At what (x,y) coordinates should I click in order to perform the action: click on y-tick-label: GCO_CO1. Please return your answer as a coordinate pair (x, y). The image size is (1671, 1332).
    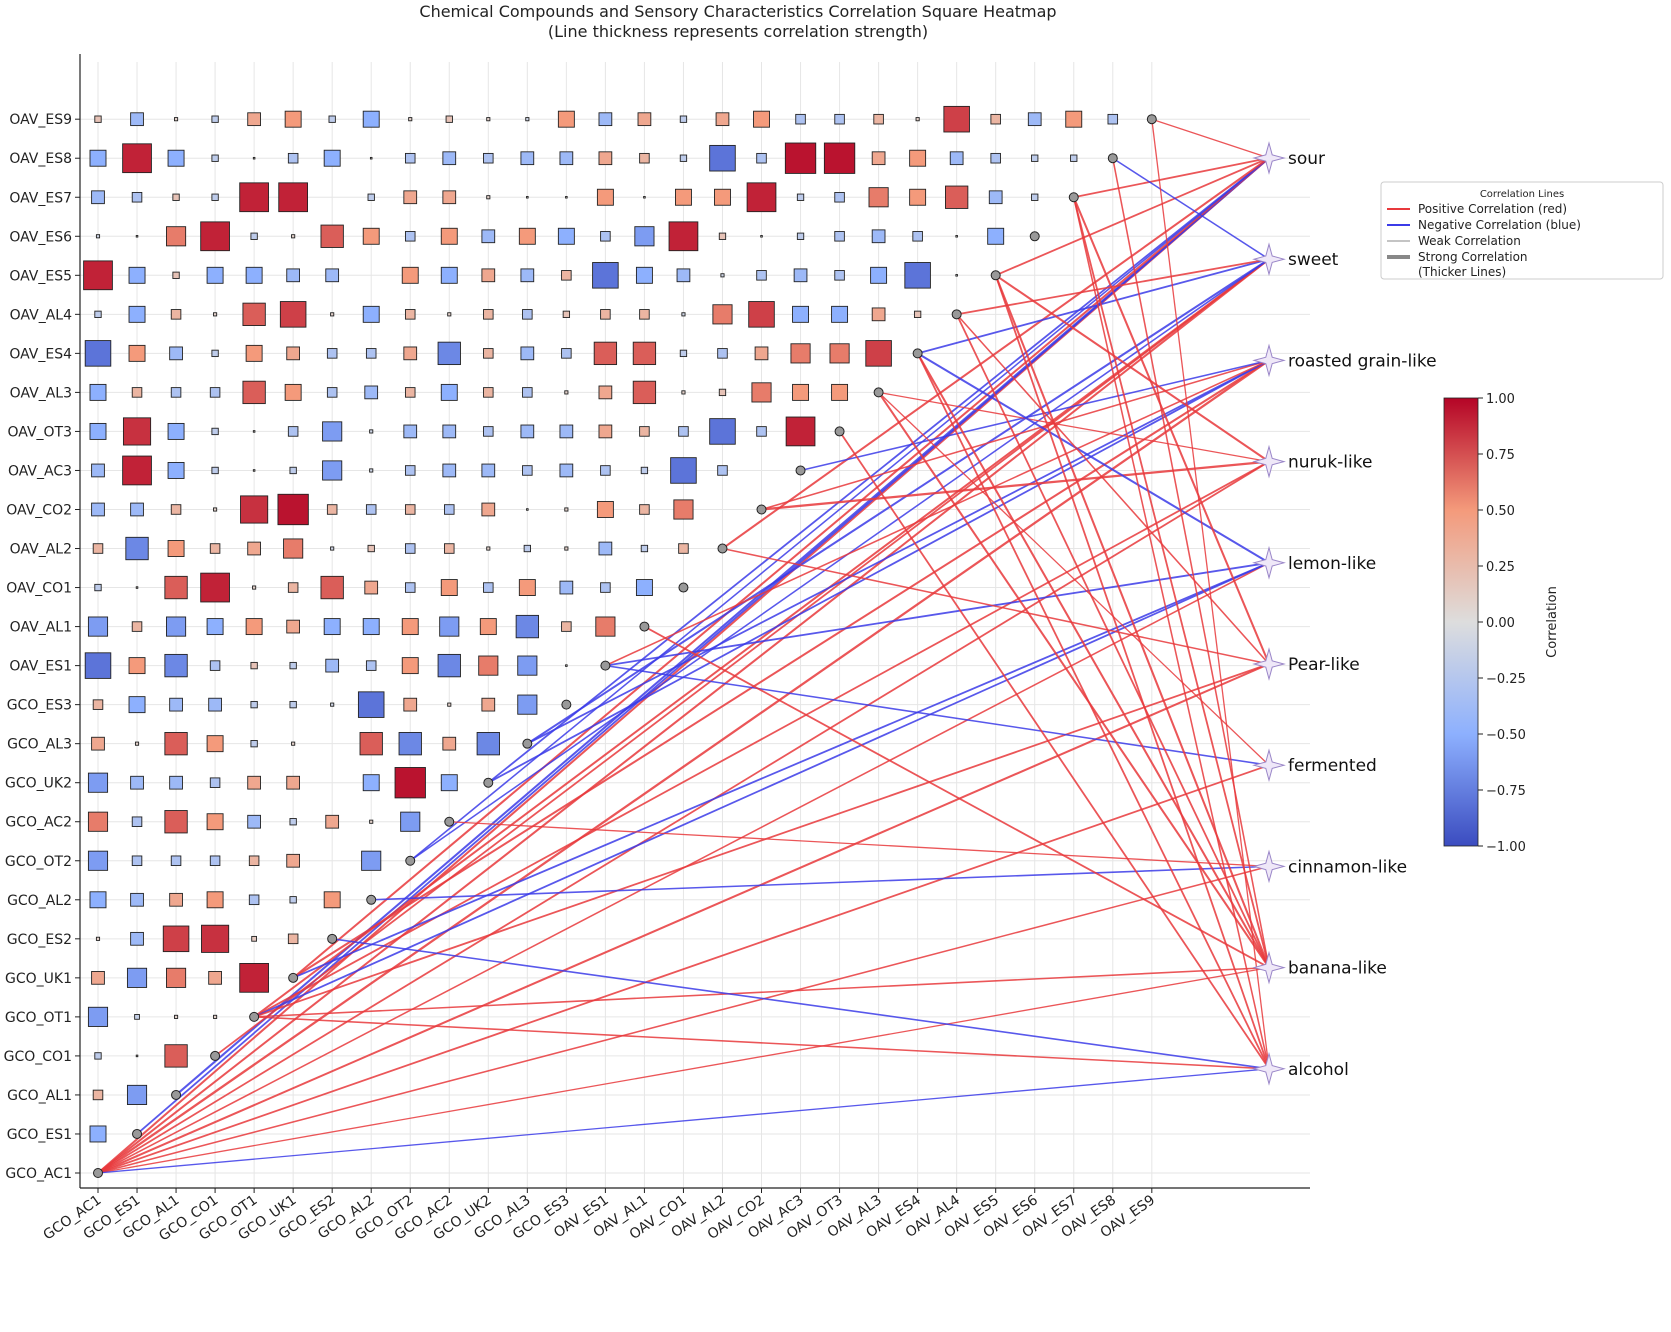
    Looking at the image, I should click on (38, 1057).